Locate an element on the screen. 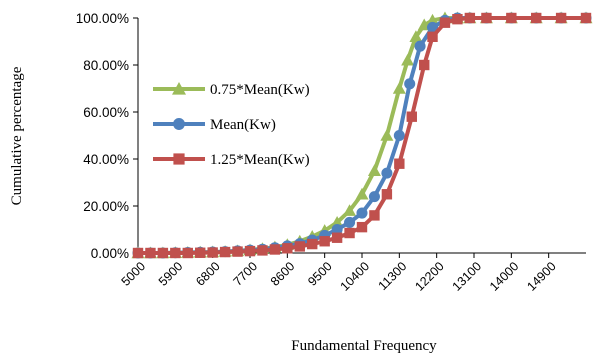  x-tick-label: 5000 is located at coordinates (134, 274).